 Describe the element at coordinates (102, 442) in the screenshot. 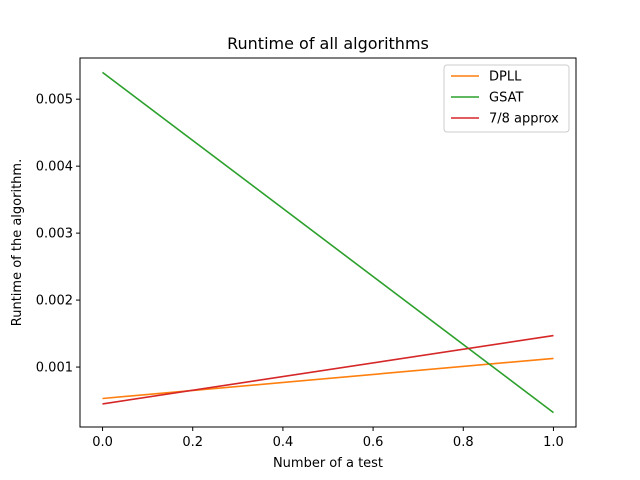

I see `x-tick-label: 0.0` at that location.